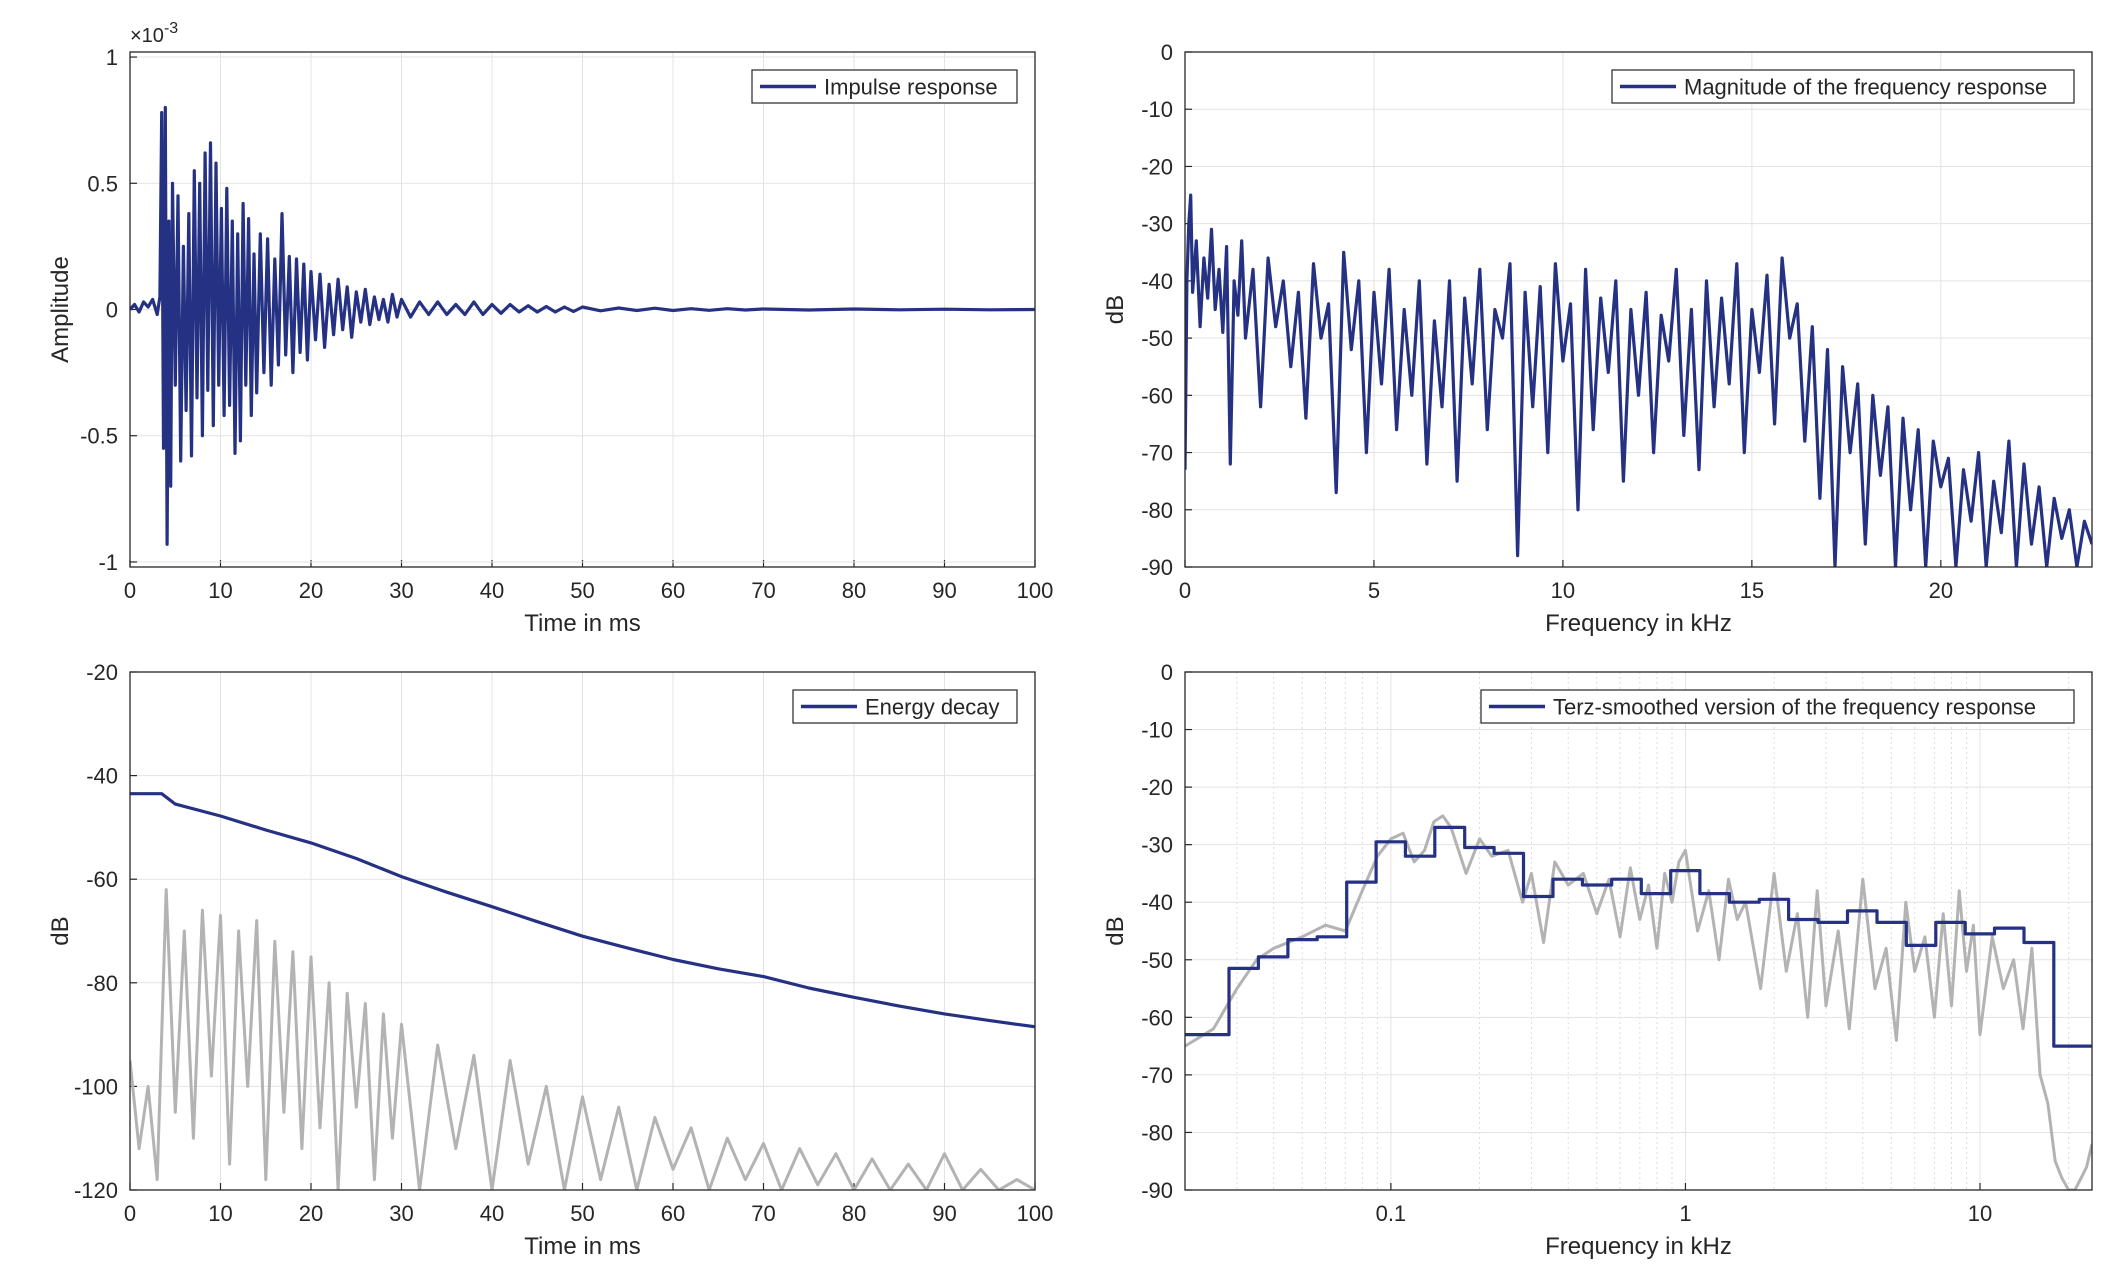 The height and width of the screenshot is (1276, 2126). What do you see at coordinates (1157, 166) in the screenshot?
I see `magnitude-y-tick-label: -20` at bounding box center [1157, 166].